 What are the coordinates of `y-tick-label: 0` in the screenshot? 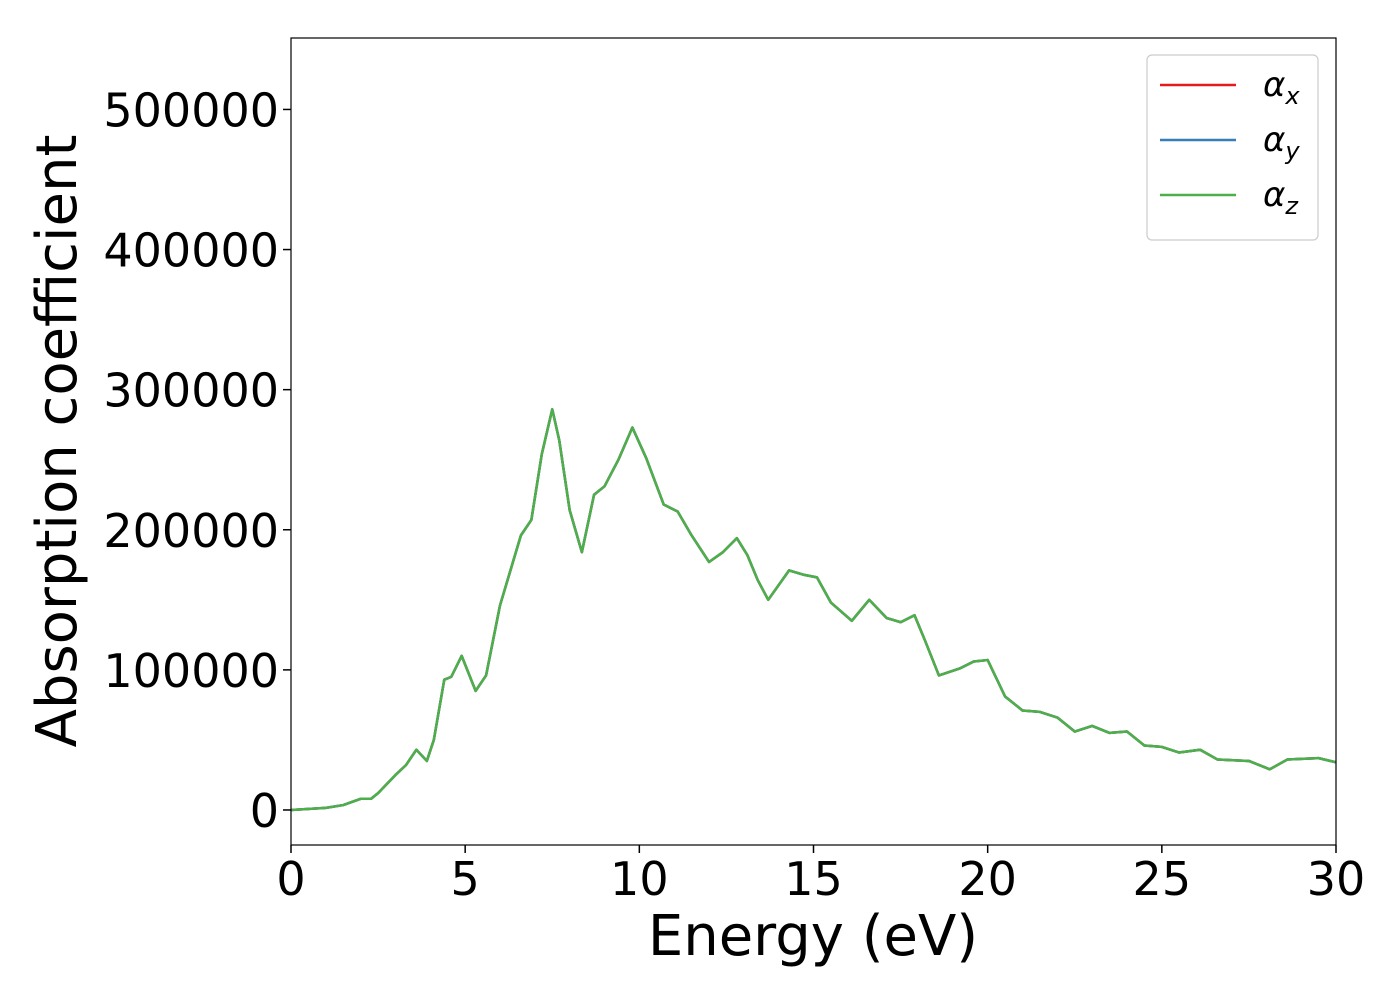 It's located at (264, 811).